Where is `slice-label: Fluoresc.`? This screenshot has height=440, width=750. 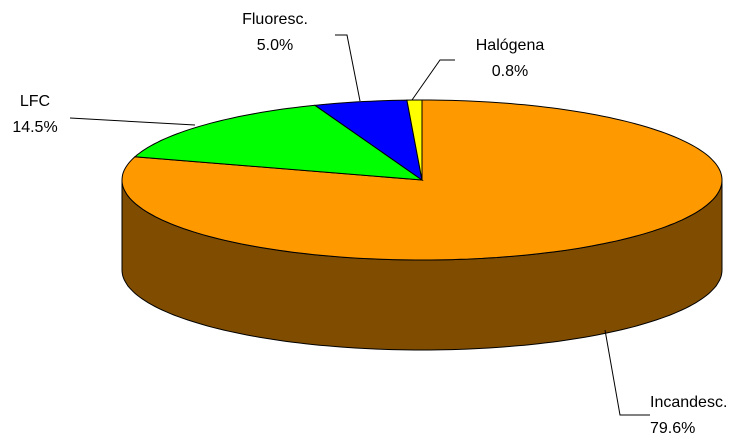 slice-label: Fluoresc. is located at coordinates (275, 19).